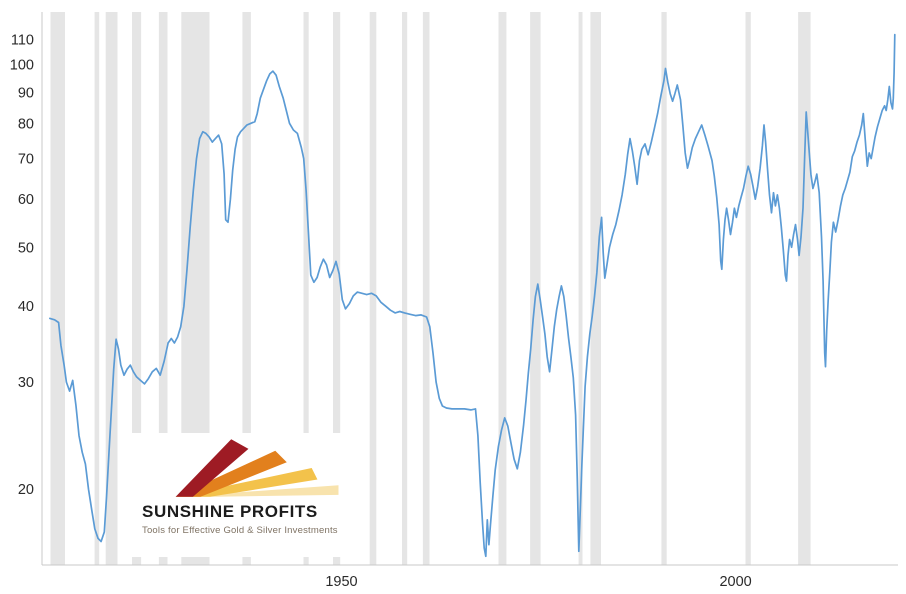 This screenshot has width=906, height=594. What do you see at coordinates (26, 93) in the screenshot?
I see `y-axis-tick-label: 90` at bounding box center [26, 93].